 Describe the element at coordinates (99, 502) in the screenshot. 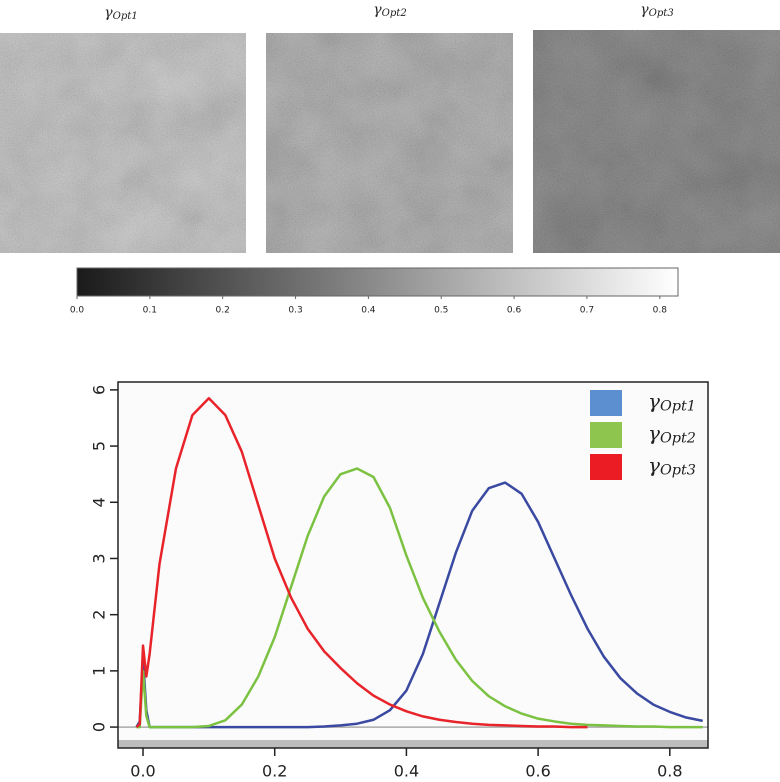

I see `y-tick-label: 4` at that location.